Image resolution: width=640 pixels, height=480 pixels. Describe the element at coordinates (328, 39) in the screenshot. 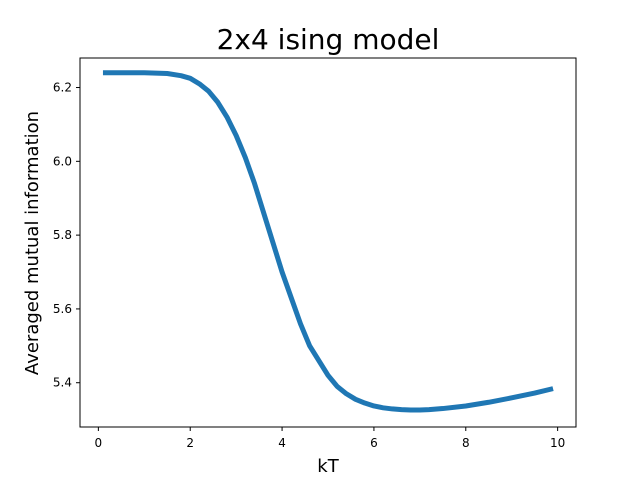

I see `chart-title: 2x4 ising model` at that location.